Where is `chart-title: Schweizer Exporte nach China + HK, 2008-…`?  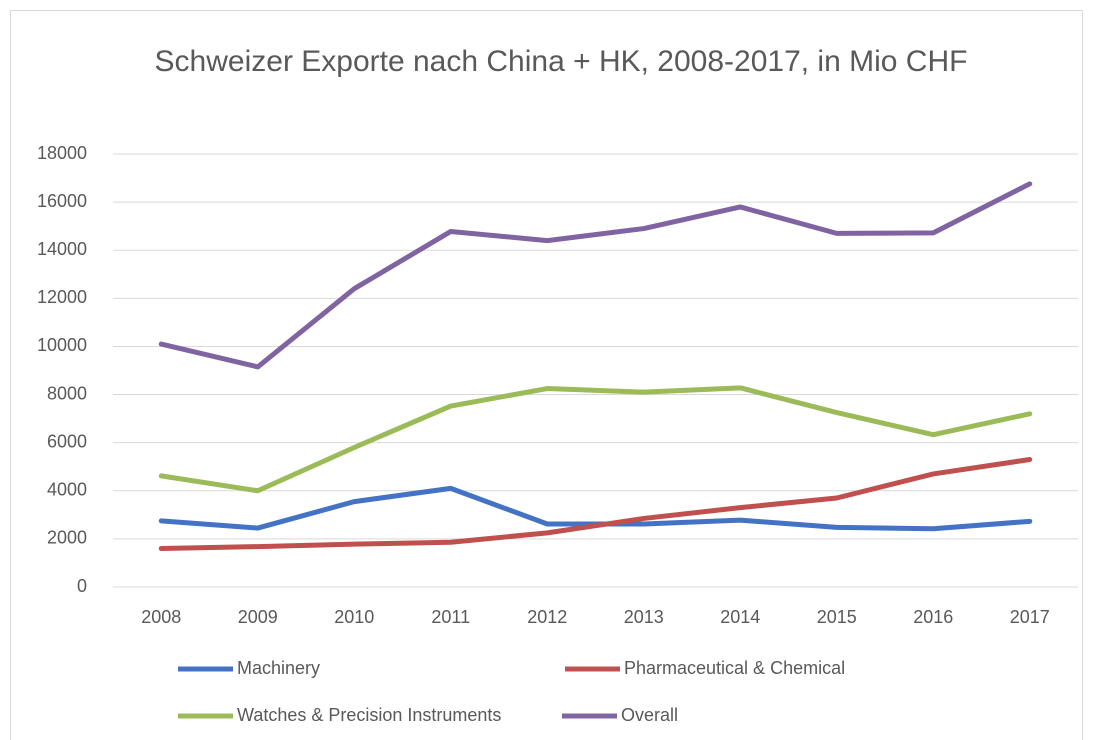 chart-title: Schweizer Exporte nach China + HK, 2008-… is located at coordinates (561, 61).